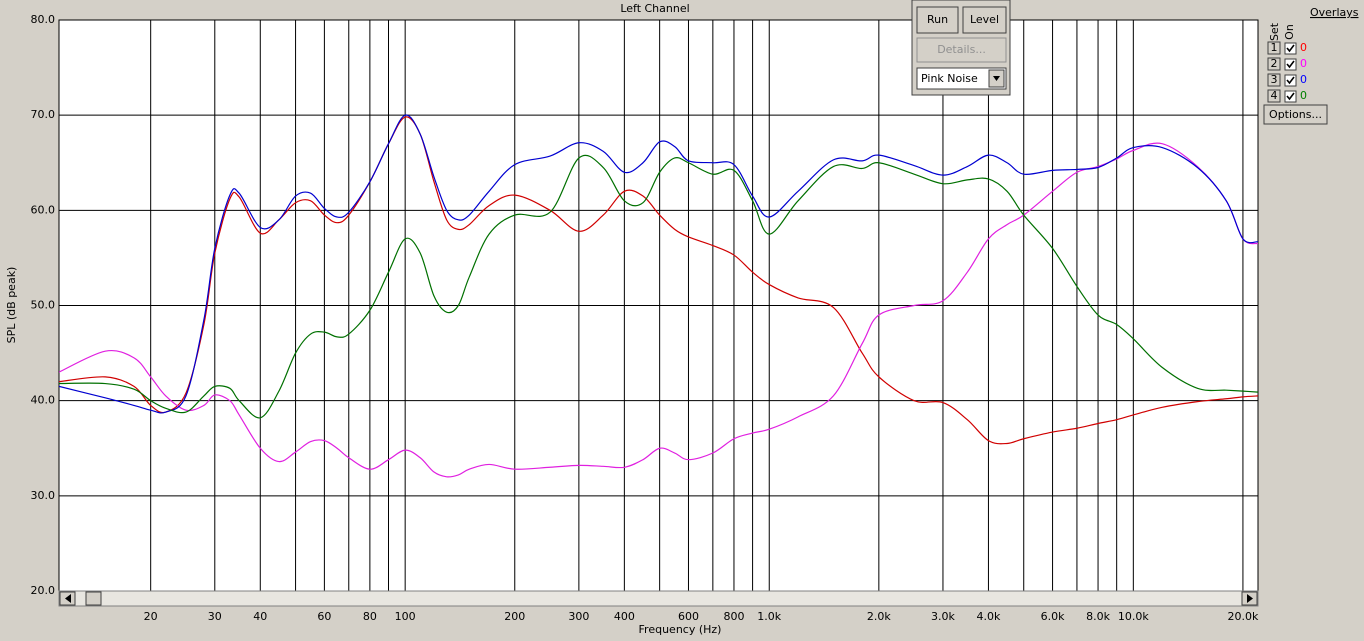 Image resolution: width=1364 pixels, height=641 pixels. Describe the element at coordinates (43, 114) in the screenshot. I see `y-tick-label: 70.0` at that location.